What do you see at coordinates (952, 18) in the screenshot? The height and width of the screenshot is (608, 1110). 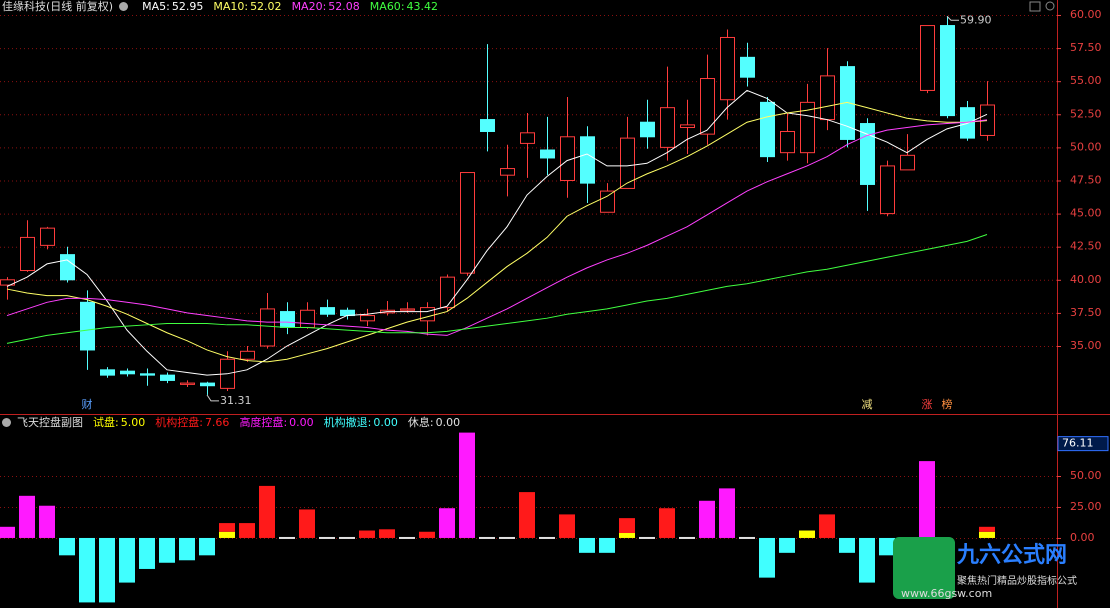 I see `annotation-arrow` at bounding box center [952, 18].